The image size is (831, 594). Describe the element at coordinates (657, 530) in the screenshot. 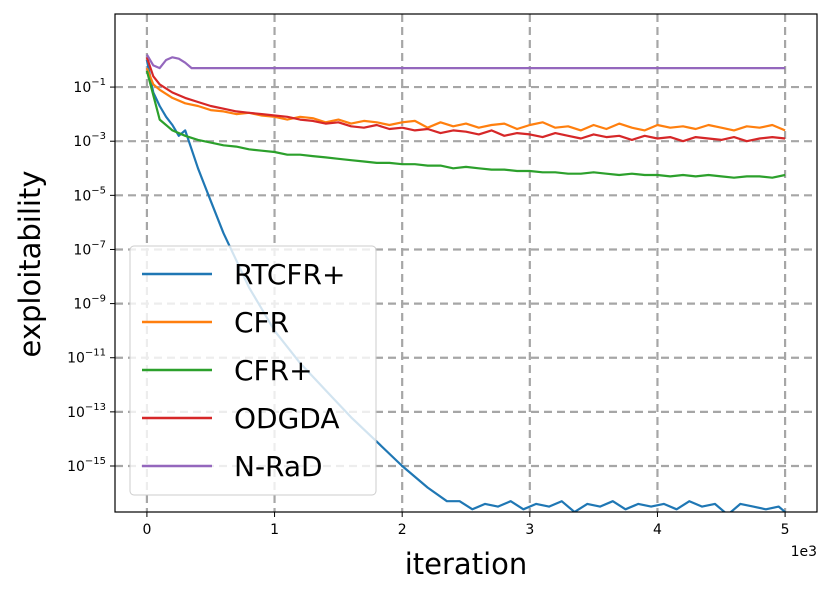

I see `x-tick-label: 4` at that location.